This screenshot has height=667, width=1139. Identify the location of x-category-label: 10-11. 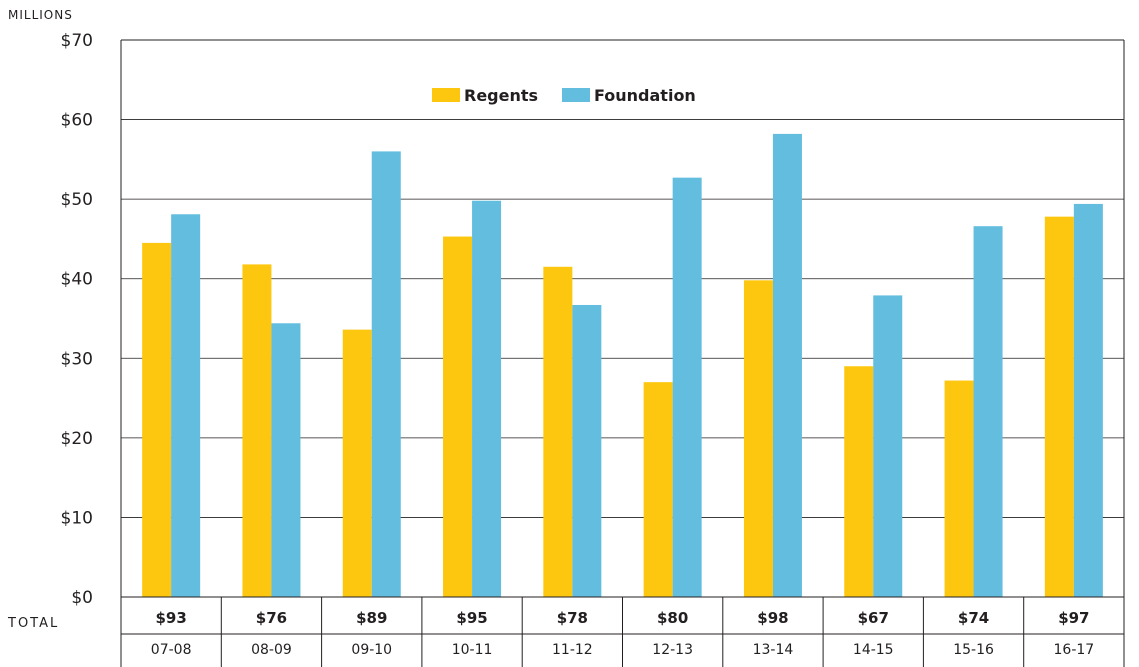
(472, 650).